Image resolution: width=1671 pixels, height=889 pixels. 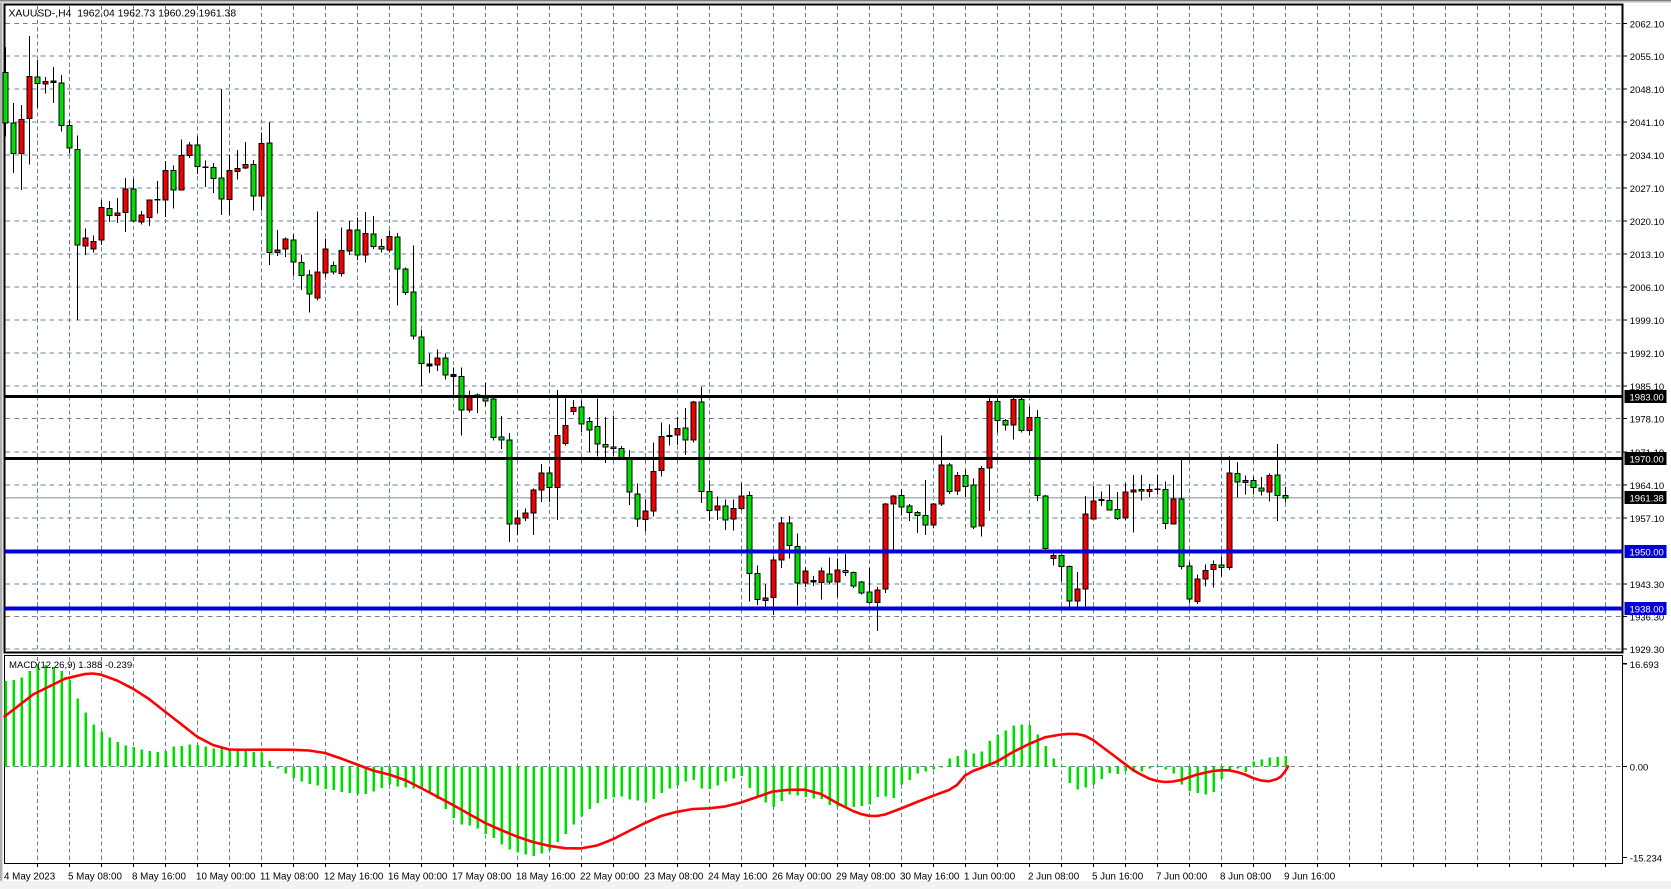 I want to click on svg-text: 18 May 16:00, so click(x=546, y=877).